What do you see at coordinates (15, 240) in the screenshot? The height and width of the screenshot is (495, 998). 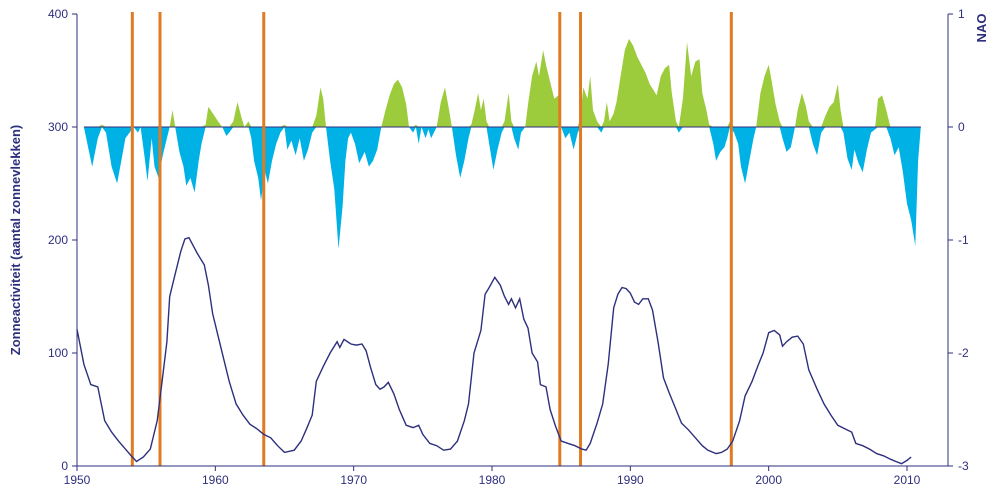 I see `y-axis-left-title: Zonneactiviteit (aantal zonnevlekken)` at bounding box center [15, 240].